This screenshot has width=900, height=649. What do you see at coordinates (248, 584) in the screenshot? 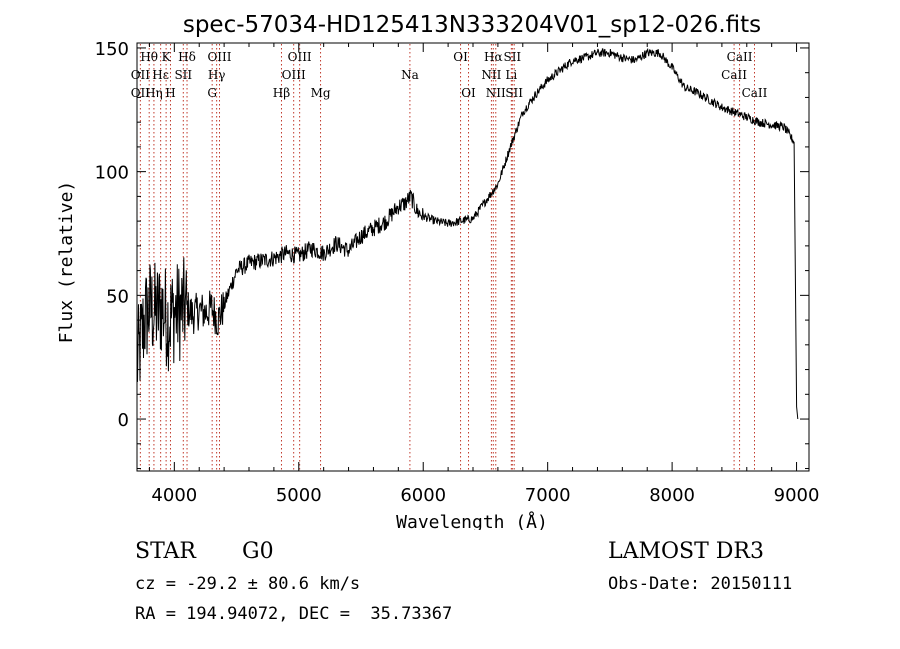
I see `redshift-text: cz = -29.2 ± 80.6 km/s` at bounding box center [248, 584].